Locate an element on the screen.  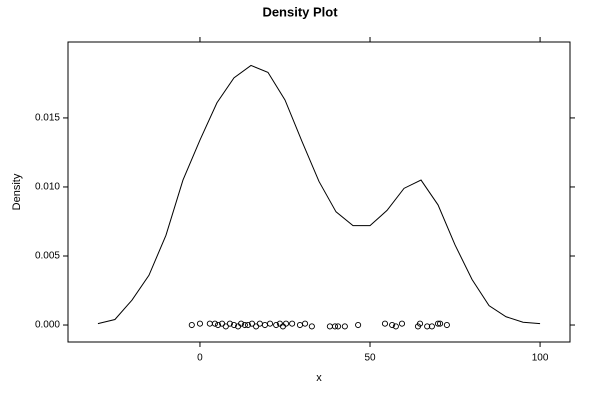
x-tick-label: 100 is located at coordinates (540, 358).